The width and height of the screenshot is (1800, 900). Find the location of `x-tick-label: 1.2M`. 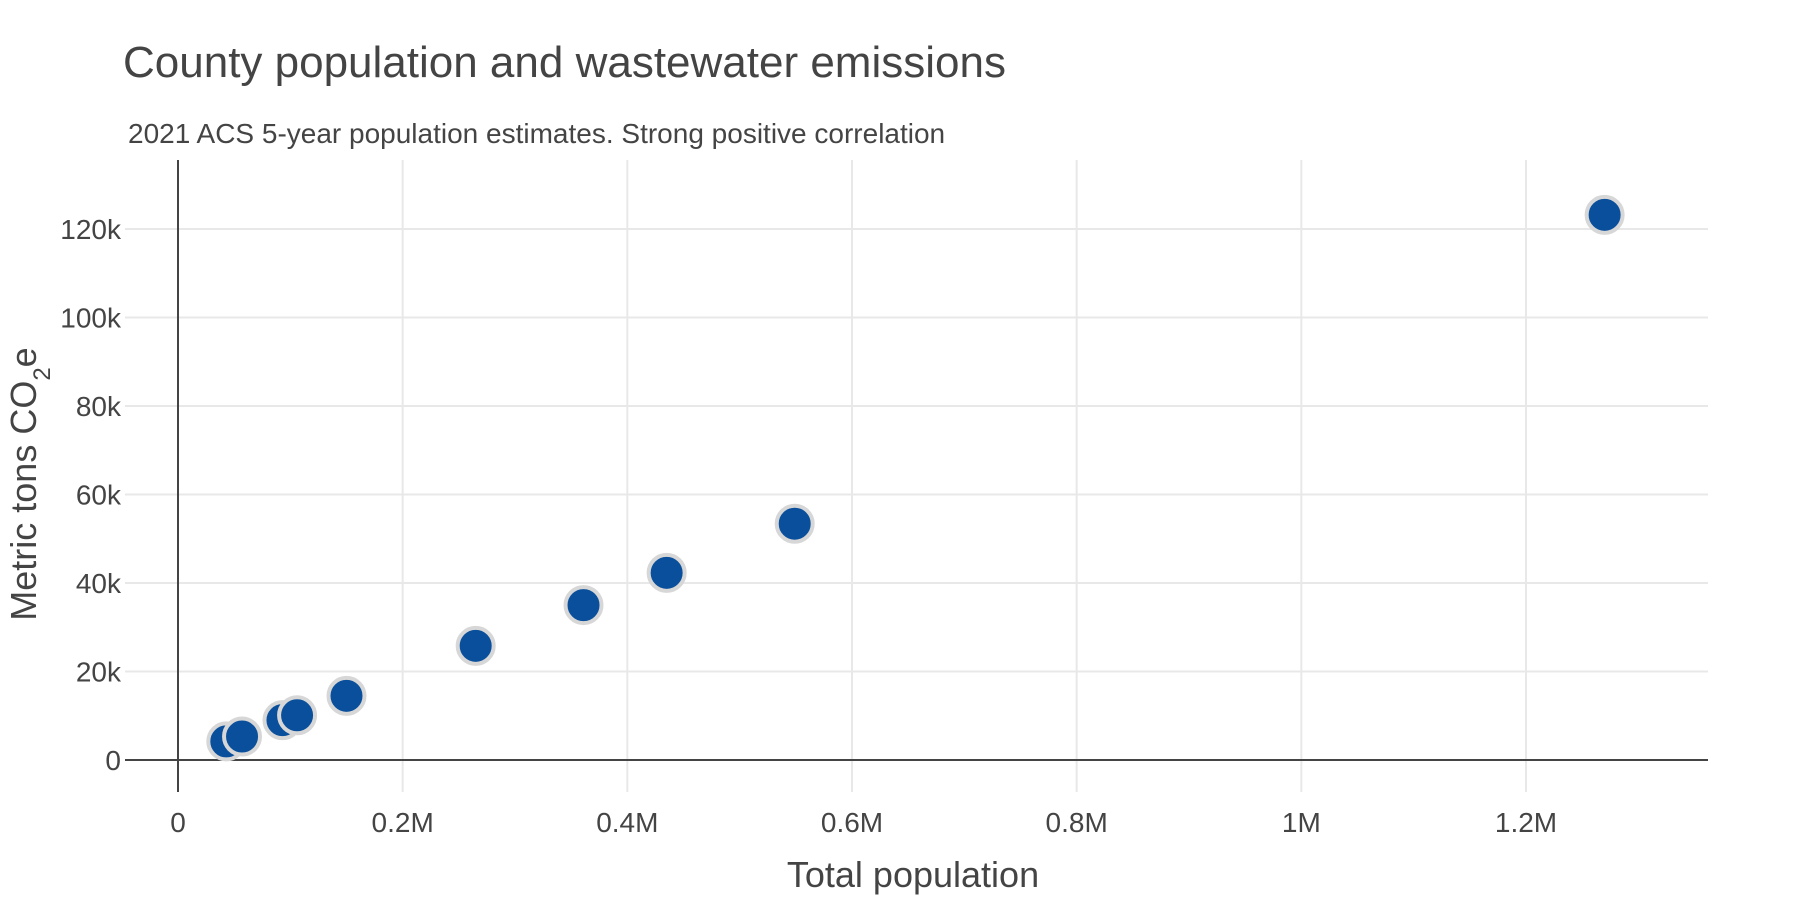

x-tick-label: 1.2M is located at coordinates (1526, 822).